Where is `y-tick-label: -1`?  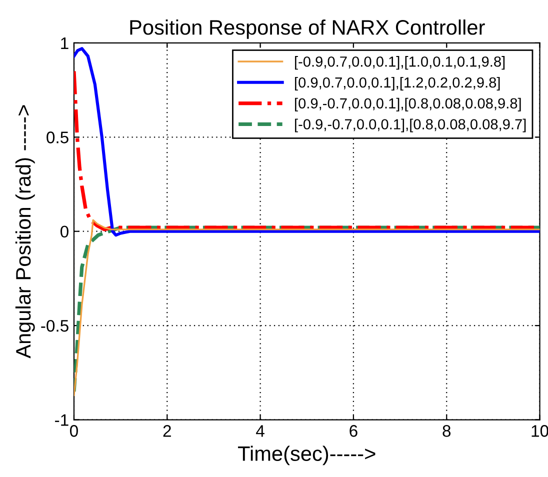
y-tick-label: -1 is located at coordinates (61, 420).